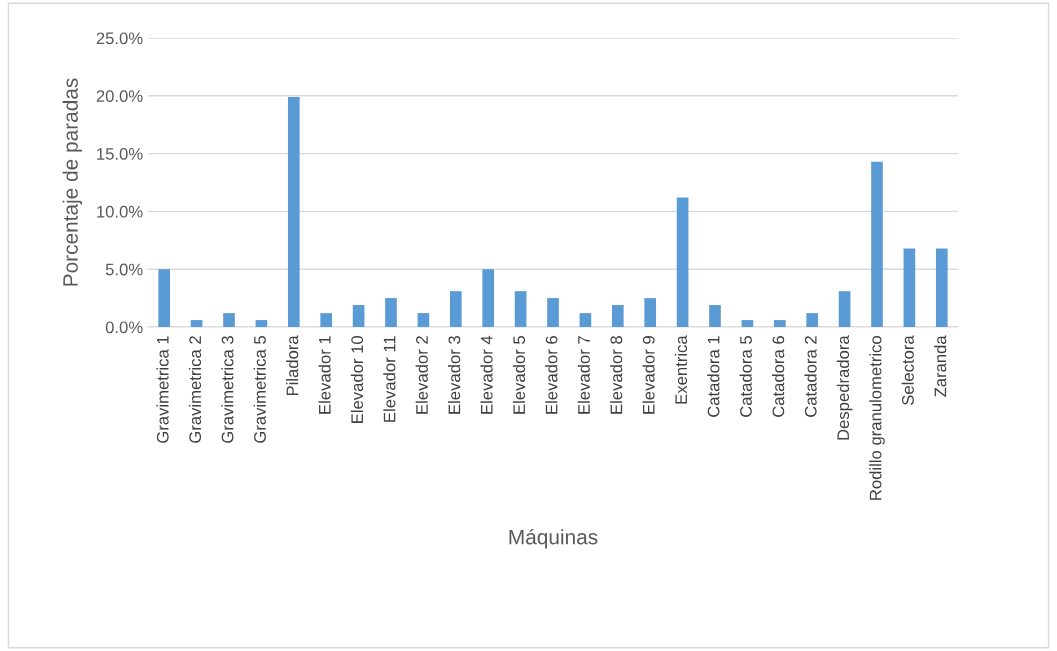 The height and width of the screenshot is (651, 1057). I want to click on x-tick-label: Catadora 2, so click(810, 376).